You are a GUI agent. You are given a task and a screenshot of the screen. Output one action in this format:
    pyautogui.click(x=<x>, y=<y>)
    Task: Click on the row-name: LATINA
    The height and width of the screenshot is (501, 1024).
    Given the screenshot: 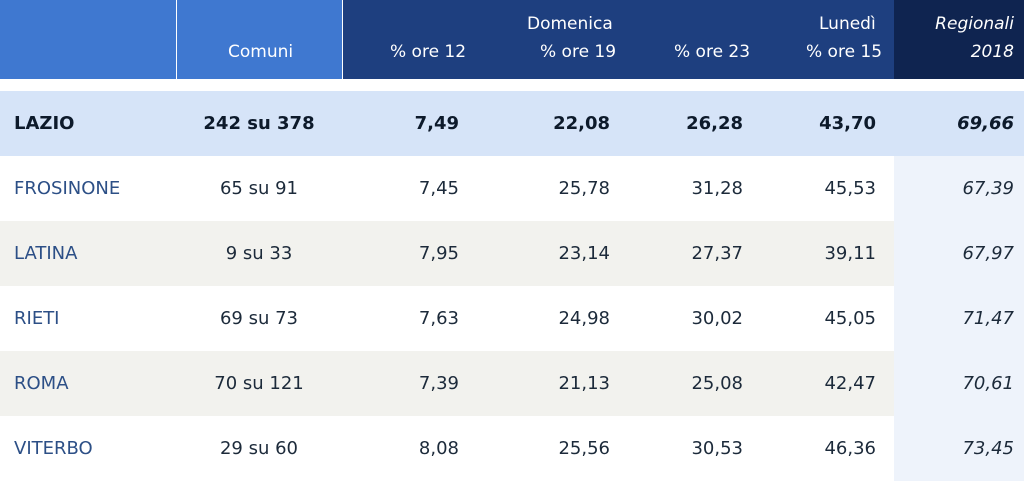 What is the action you would take?
    pyautogui.click(x=46, y=253)
    